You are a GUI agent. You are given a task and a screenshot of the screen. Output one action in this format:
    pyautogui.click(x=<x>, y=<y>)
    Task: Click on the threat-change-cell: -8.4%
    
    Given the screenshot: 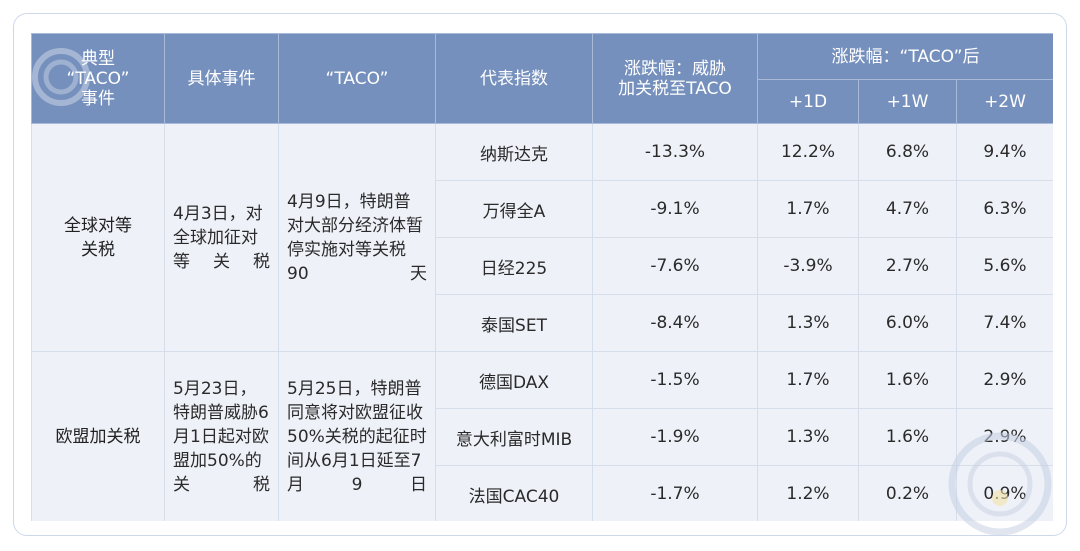 What is the action you would take?
    pyautogui.click(x=675, y=323)
    